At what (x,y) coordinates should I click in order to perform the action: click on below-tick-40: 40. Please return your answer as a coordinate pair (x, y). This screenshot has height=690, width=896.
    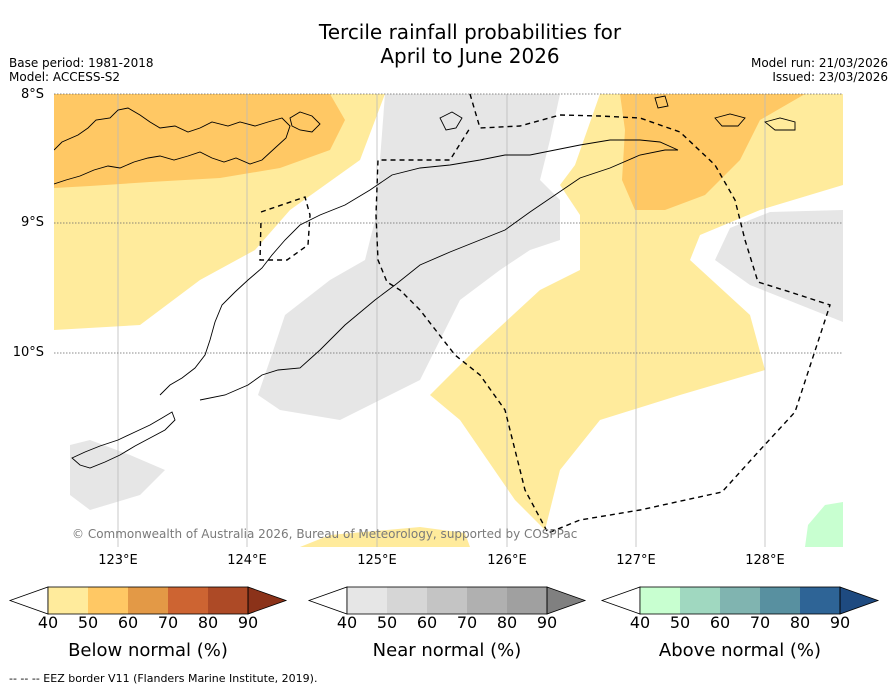
    Looking at the image, I should click on (48, 622).